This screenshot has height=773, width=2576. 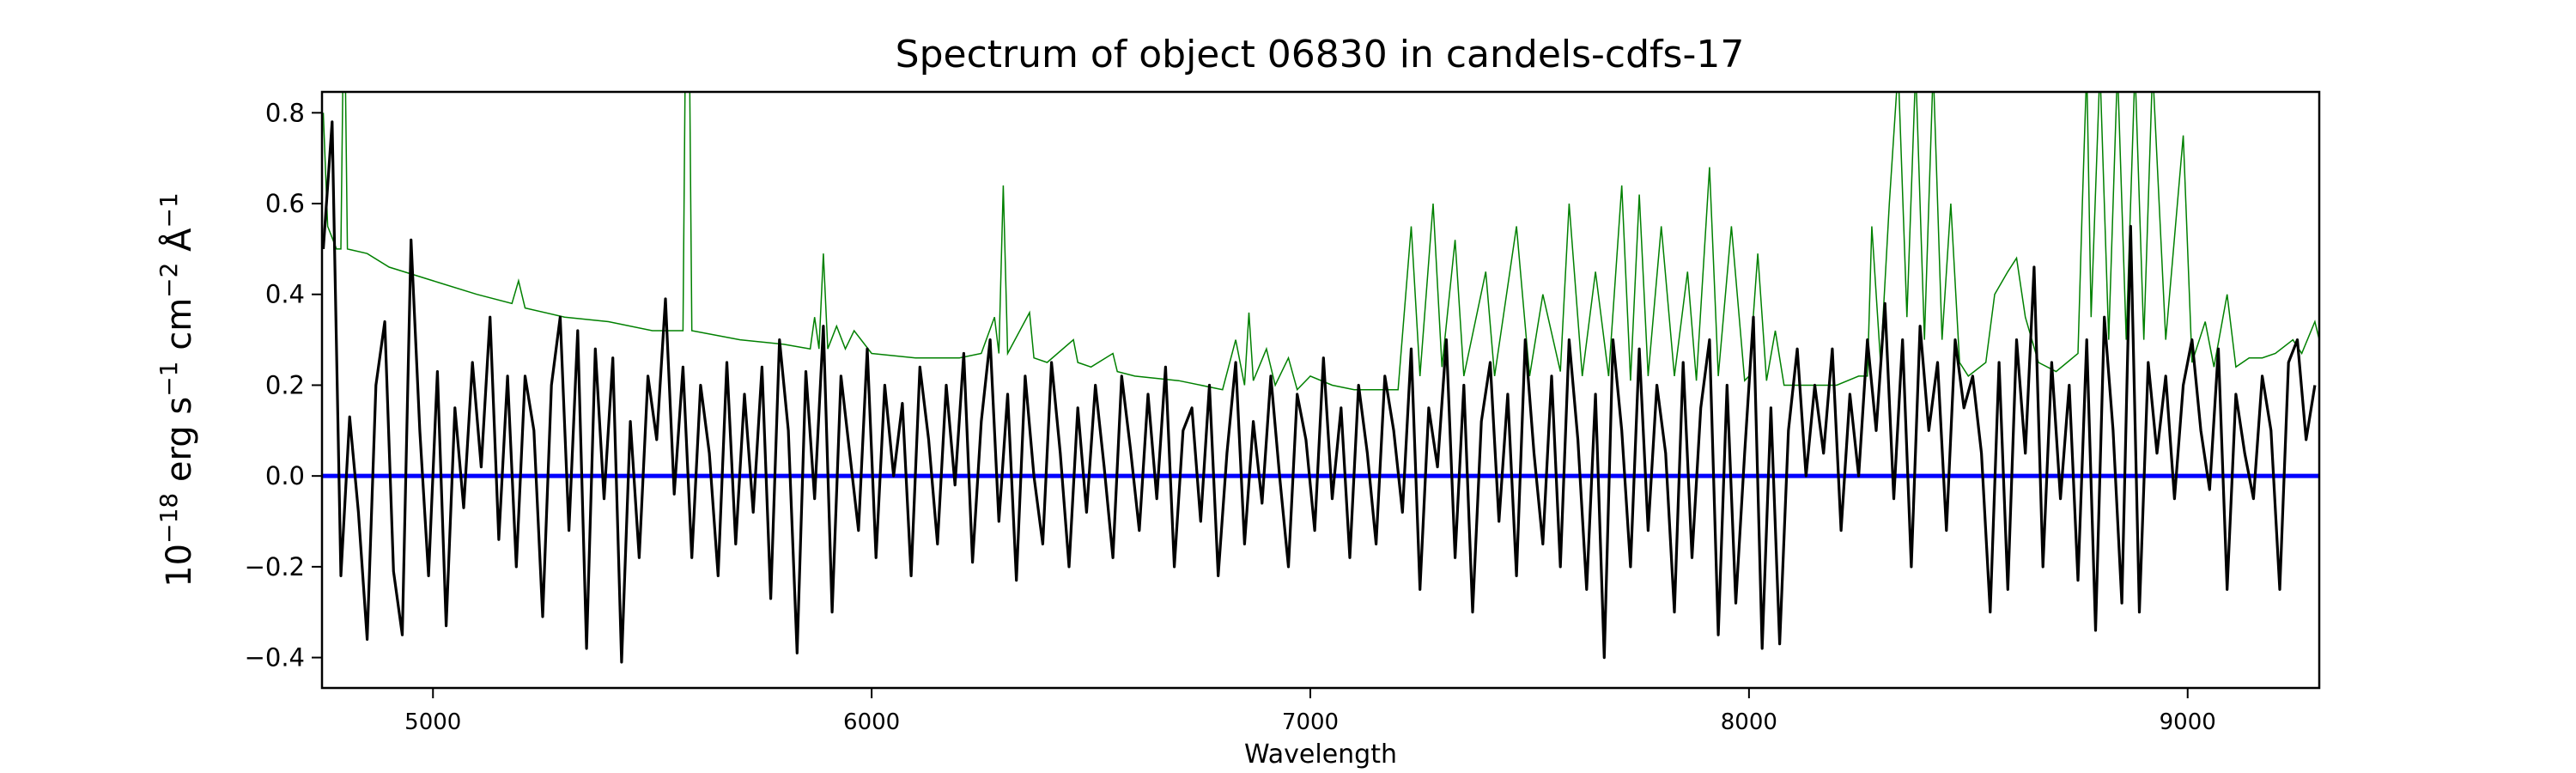 What do you see at coordinates (2188, 722) in the screenshot?
I see `x-tick-label: 9000` at bounding box center [2188, 722].